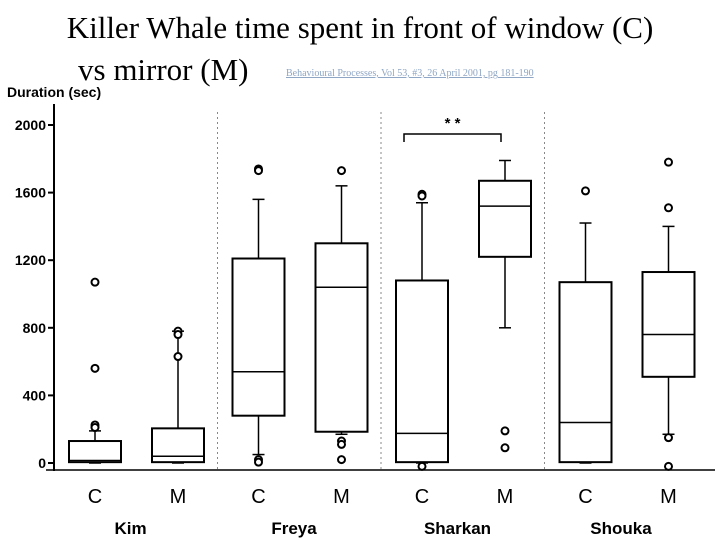 This screenshot has height=540, width=720. What do you see at coordinates (585, 191) in the screenshot?
I see `box-shouka-c-outlier` at bounding box center [585, 191].